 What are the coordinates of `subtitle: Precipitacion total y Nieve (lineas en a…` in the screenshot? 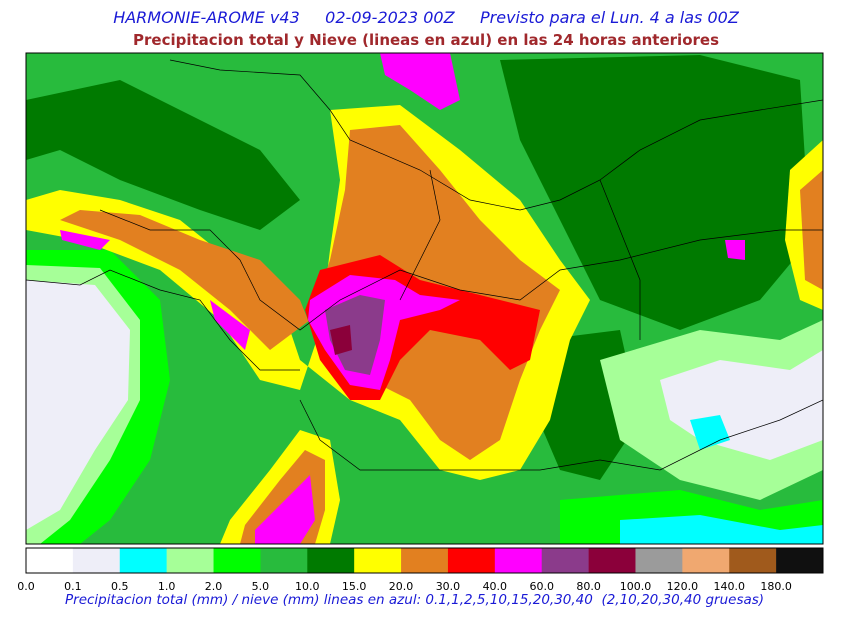 It's located at (426, 40).